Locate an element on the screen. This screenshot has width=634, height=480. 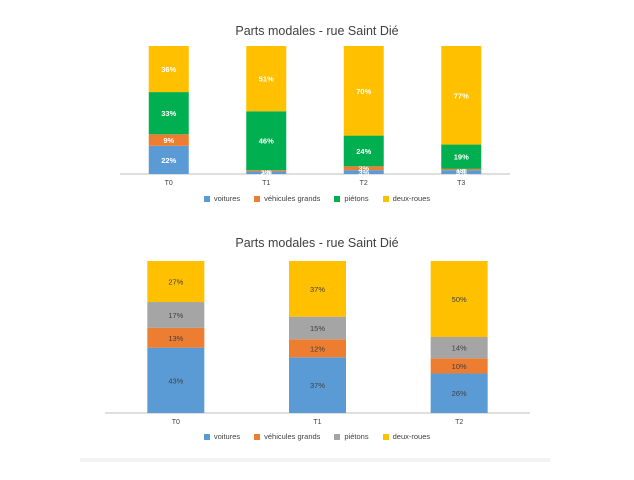
data-label: 46% is located at coordinates (266, 141).